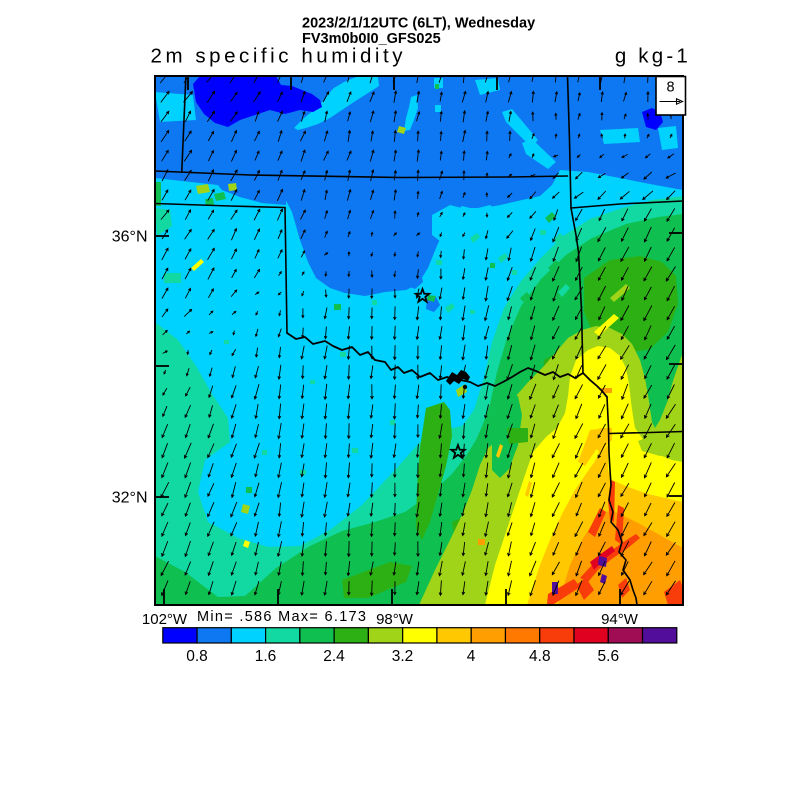 The image size is (800, 800). What do you see at coordinates (670, 88) in the screenshot?
I see `svg-text: 8` at bounding box center [670, 88].